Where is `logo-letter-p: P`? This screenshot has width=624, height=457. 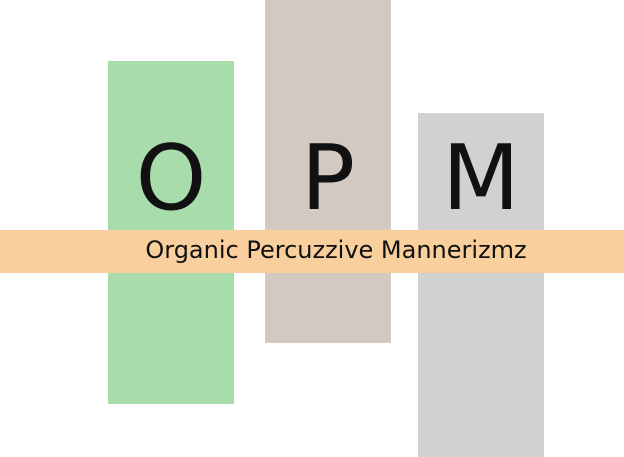 logo-letter-p: P is located at coordinates (328, 178).